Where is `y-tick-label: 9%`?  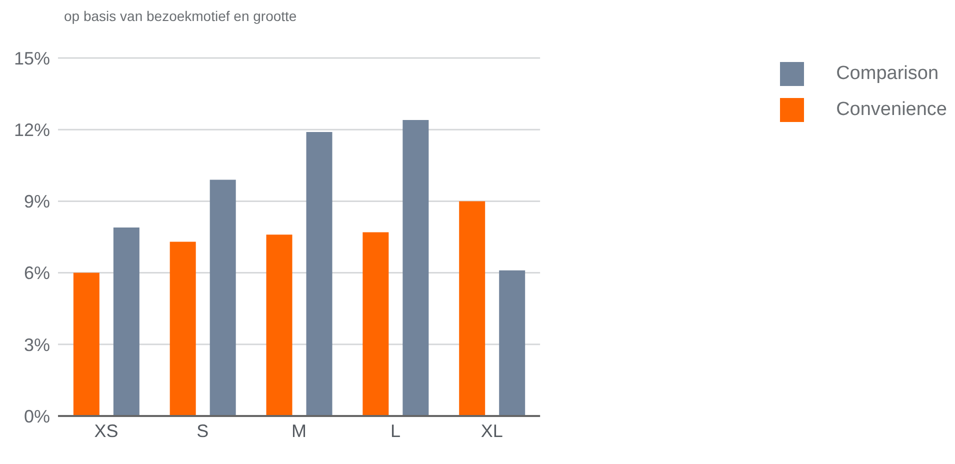
y-tick-label: 9% is located at coordinates (37, 202).